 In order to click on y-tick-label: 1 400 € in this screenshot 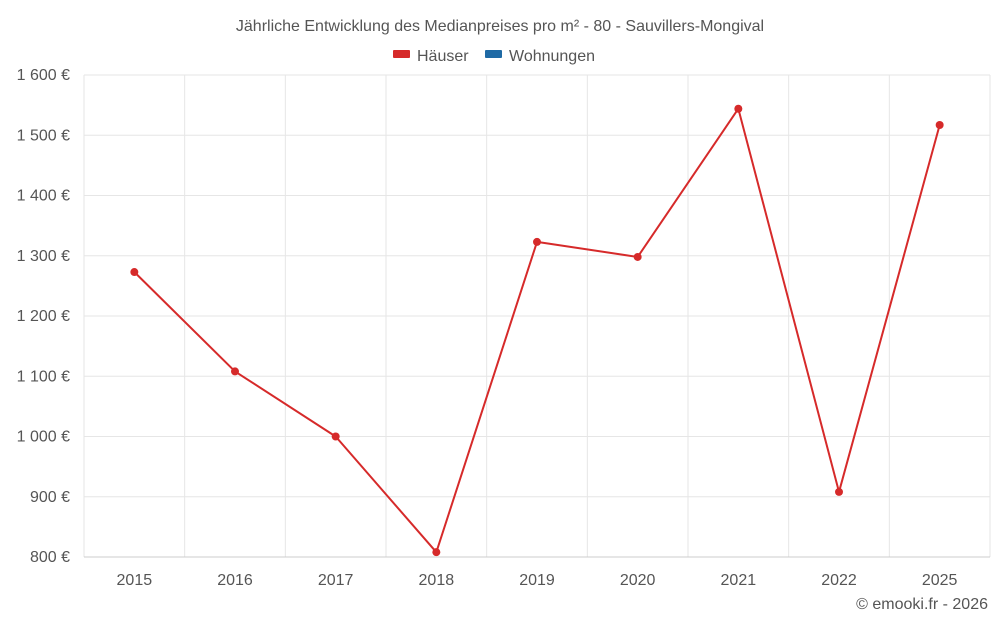, I will do `click(43, 196)`.